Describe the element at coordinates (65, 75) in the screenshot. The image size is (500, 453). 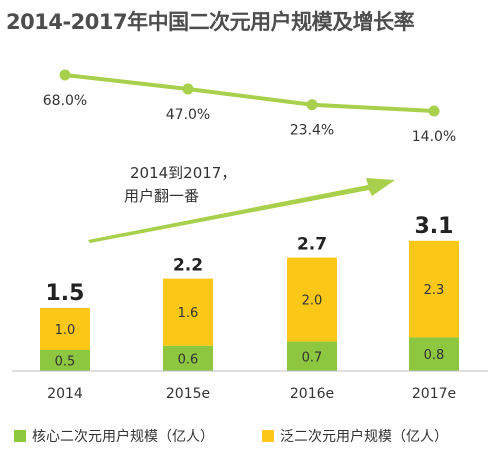
I see `growth-rate-point-2014` at that location.